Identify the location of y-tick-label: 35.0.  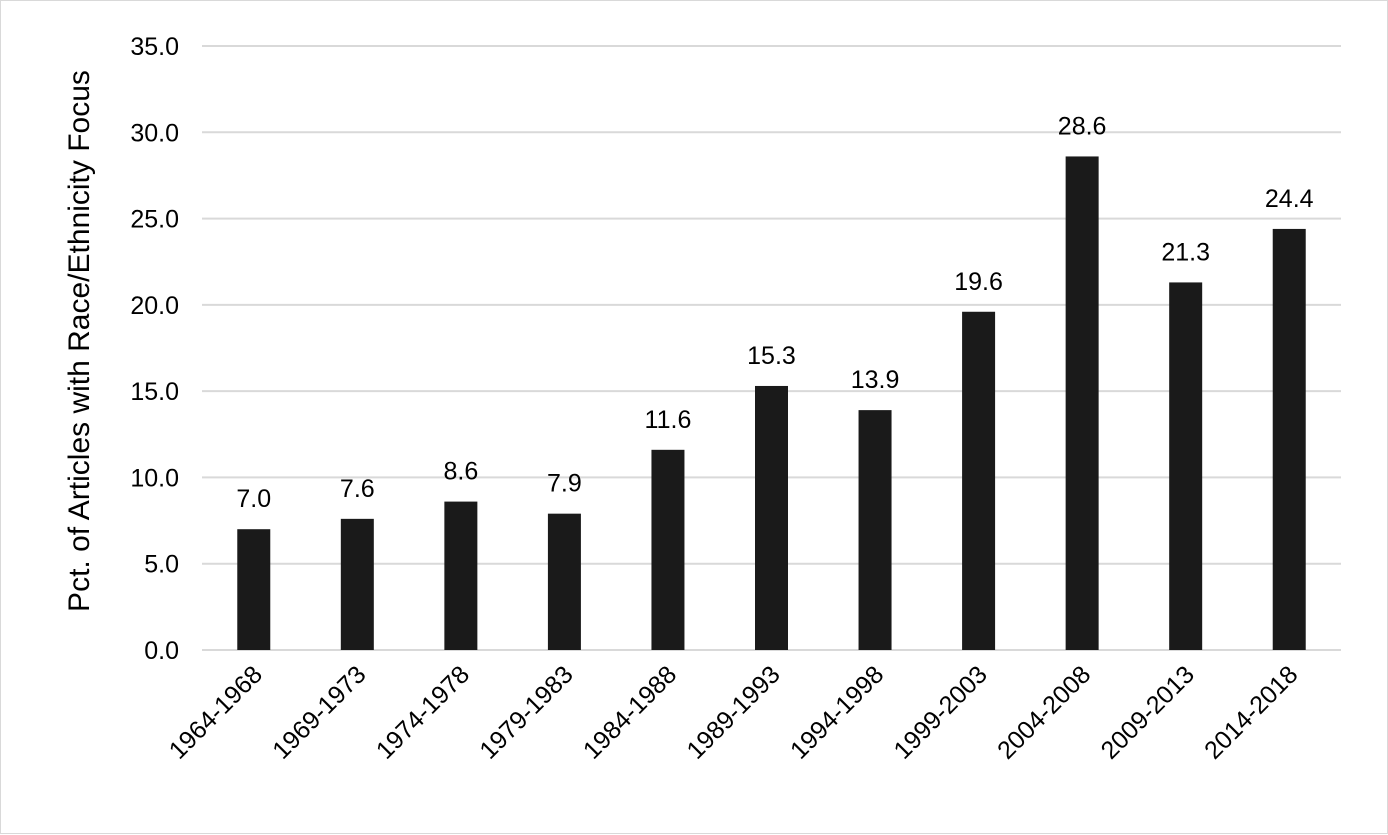
(154, 47).